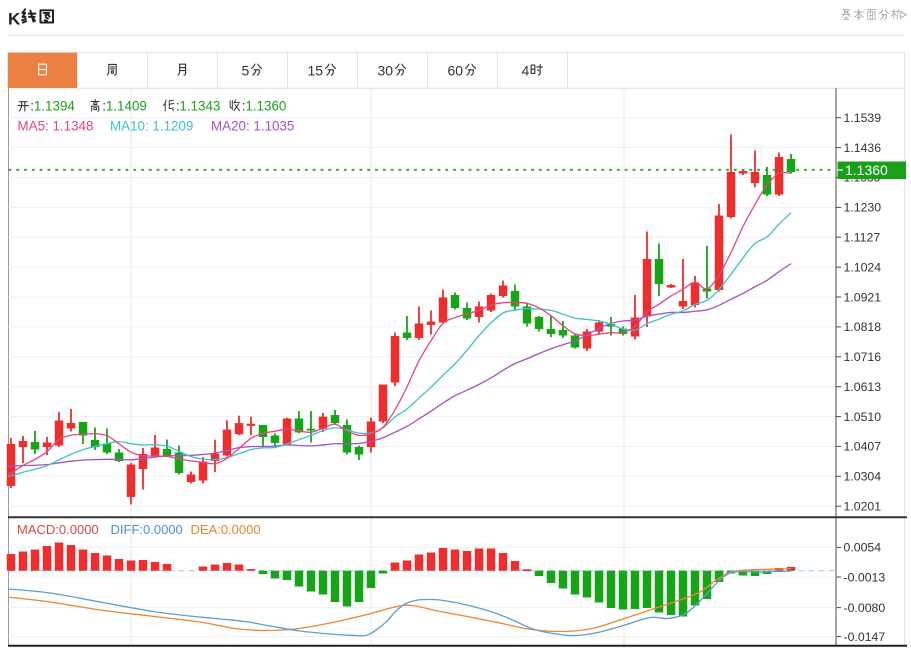  Describe the element at coordinates (246, 71) in the screenshot. I see `svg-text: 5` at that location.